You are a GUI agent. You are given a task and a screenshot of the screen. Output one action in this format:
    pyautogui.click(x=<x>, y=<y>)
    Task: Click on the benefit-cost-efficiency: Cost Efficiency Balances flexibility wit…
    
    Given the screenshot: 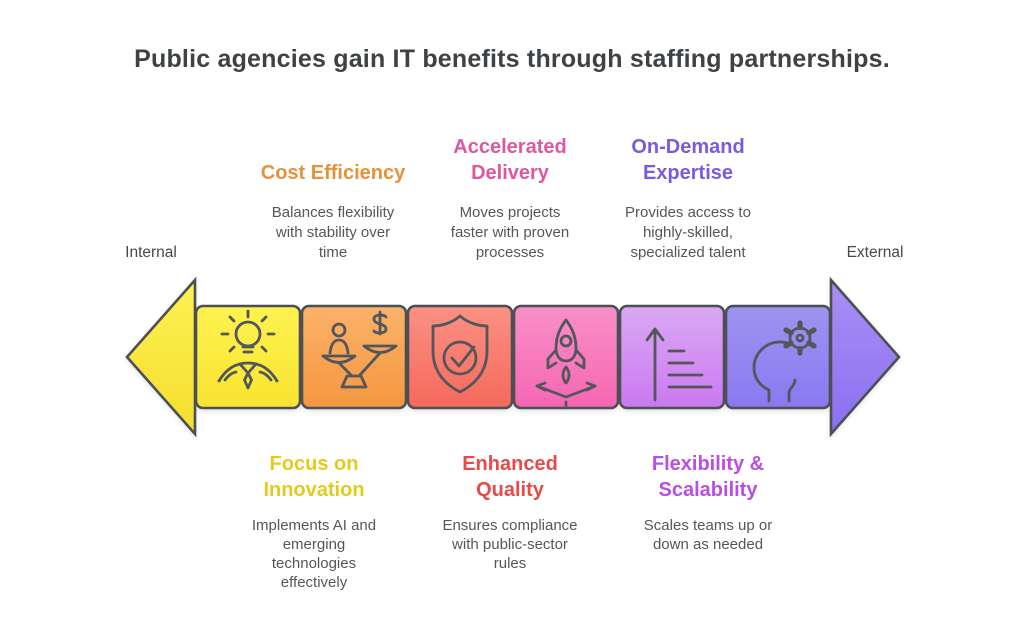 What is the action you would take?
    pyautogui.click(x=333, y=196)
    